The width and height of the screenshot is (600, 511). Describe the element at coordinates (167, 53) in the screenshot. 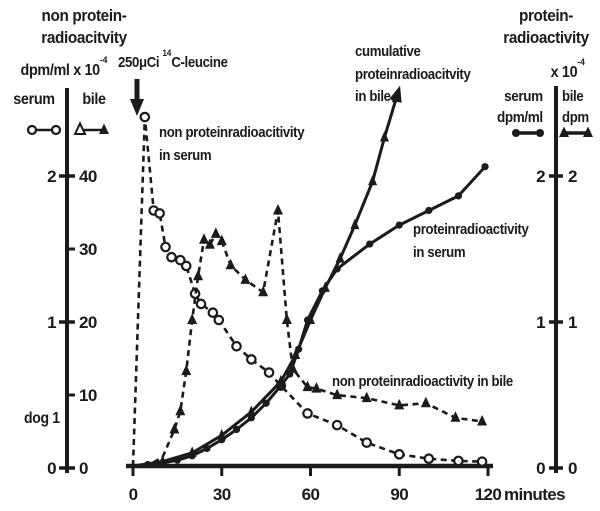

I see `injection-isotope-mass: 14` at that location.